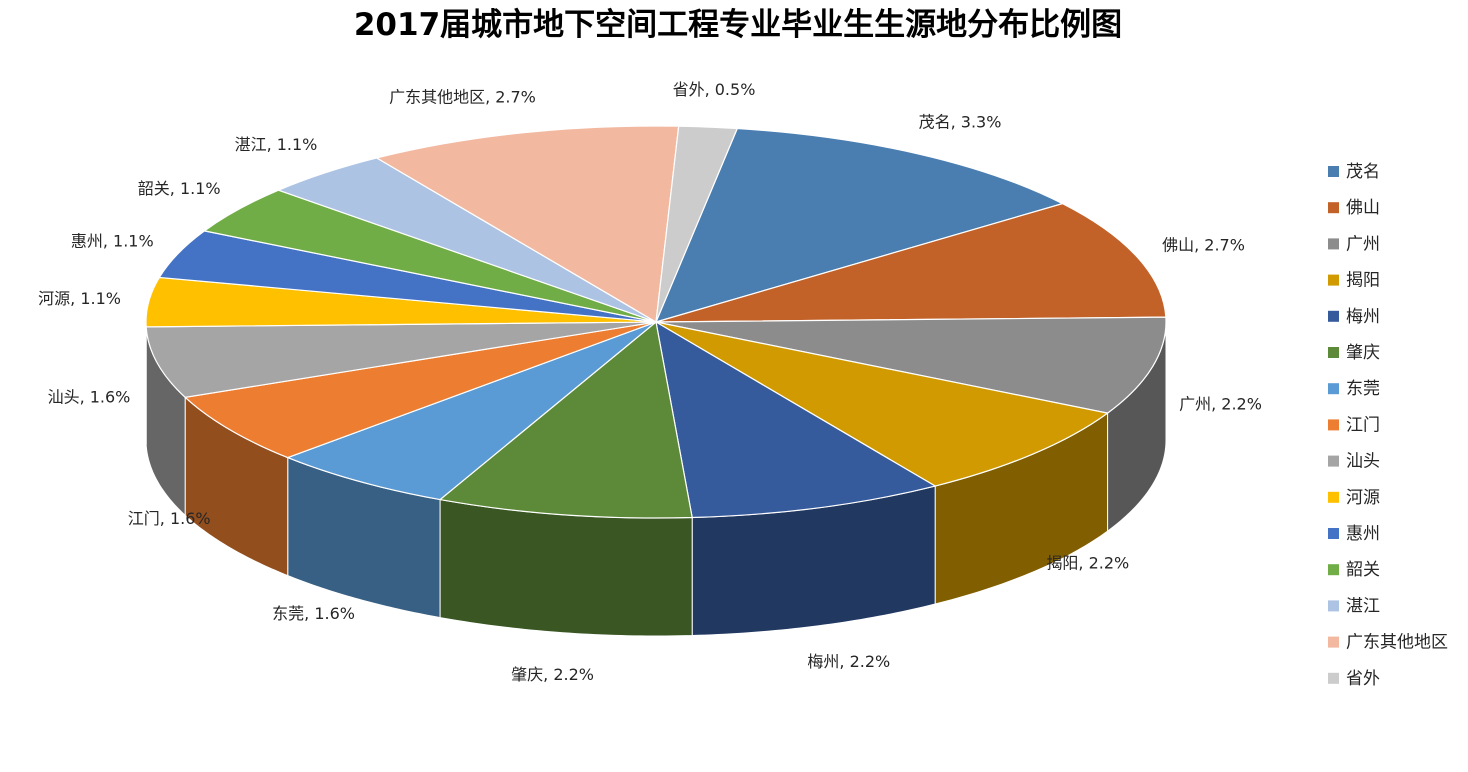 This screenshot has width=1468, height=772. Describe the element at coordinates (1363, 172) in the screenshot. I see `legend-label-0: 茂名` at that location.